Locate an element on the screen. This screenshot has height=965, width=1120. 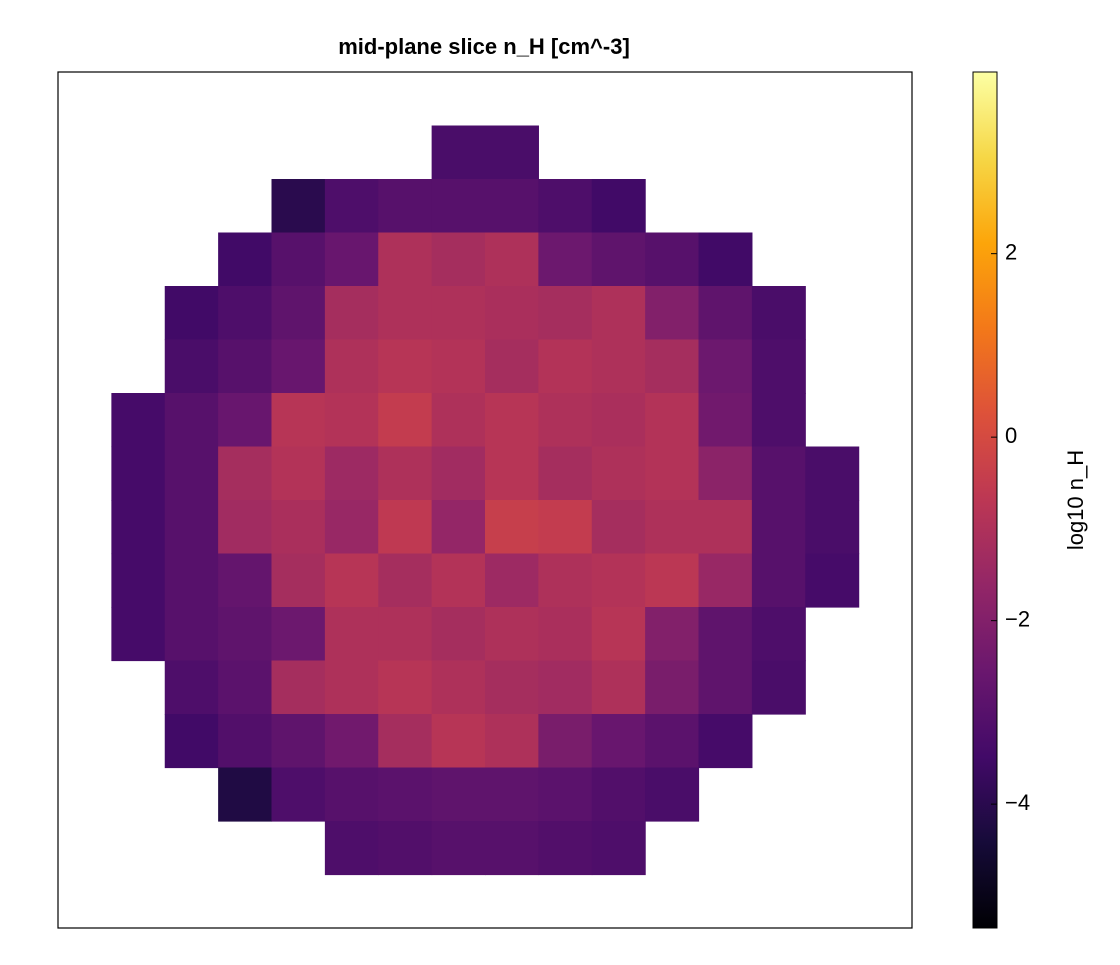
colorbar-tick-label: −4 is located at coordinates (1017, 802).